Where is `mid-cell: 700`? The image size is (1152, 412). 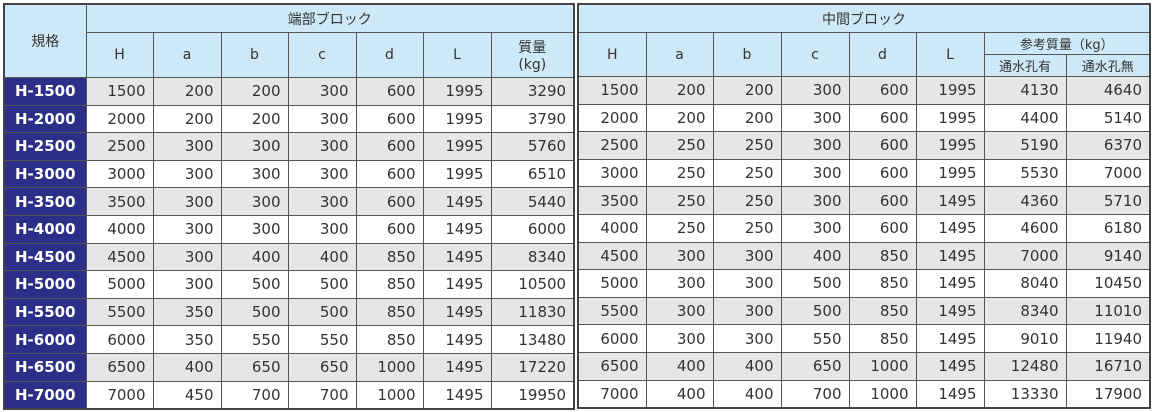
mid-cell: 700 is located at coordinates (815, 394).